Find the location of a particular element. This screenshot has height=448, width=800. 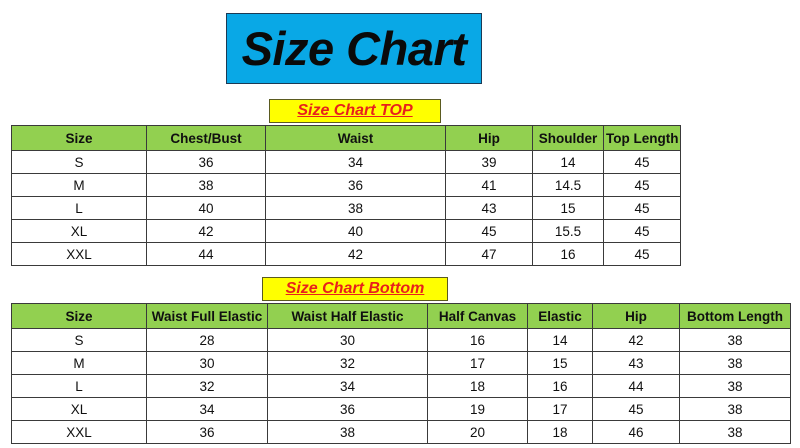

page-title: Size Chart is located at coordinates (354, 48).